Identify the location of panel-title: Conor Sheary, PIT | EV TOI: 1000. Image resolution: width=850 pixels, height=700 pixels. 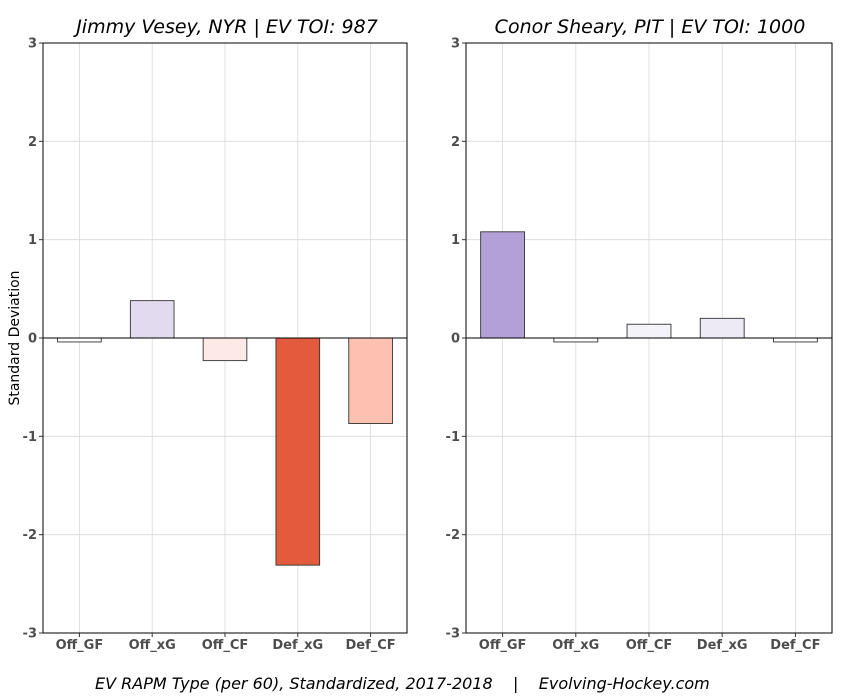
(650, 27).